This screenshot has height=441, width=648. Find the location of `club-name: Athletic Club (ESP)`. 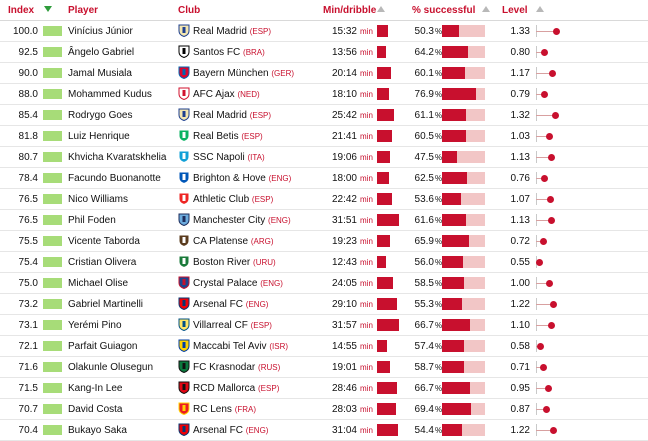

club-name: Athletic Club (ESP) is located at coordinates (233, 199).